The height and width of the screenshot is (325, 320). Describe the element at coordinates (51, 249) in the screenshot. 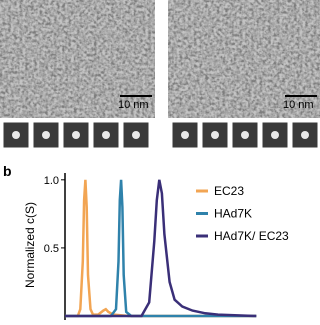

I see `y-tick-label: 0.5` at that location.